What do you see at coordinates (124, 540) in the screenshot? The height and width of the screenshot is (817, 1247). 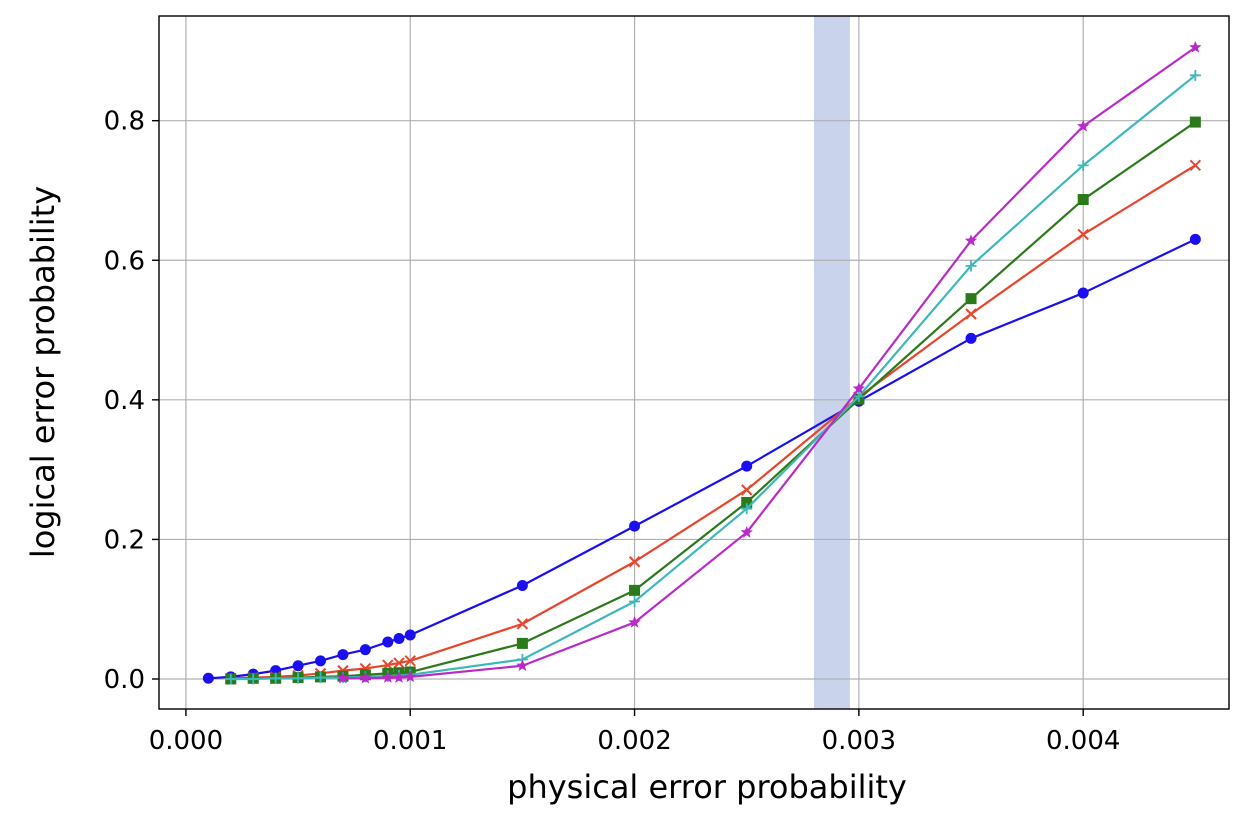 I see `y-tick-label: 0.2` at bounding box center [124, 540].